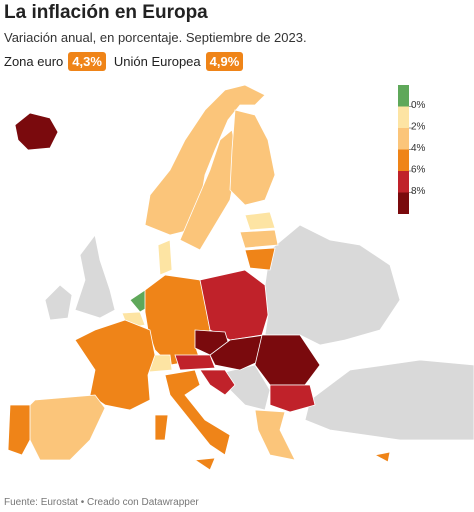 Image resolution: width=474 pixels, height=512 pixels. Describe the element at coordinates (260, 221) in the screenshot. I see `estonia` at that location.